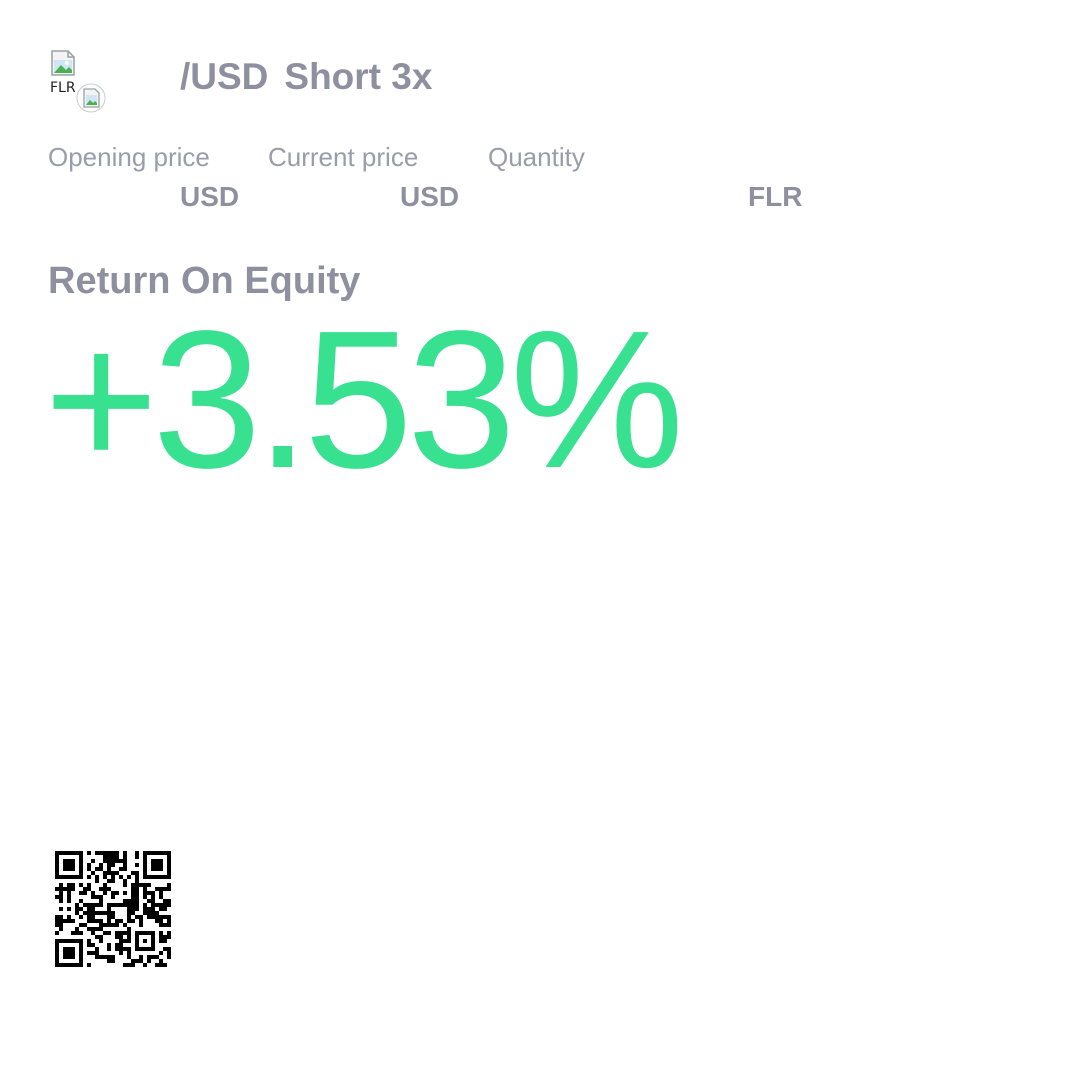 Image resolution: width=1080 pixels, height=1080 pixels. Describe the element at coordinates (536, 157) in the screenshot. I see `quantity-label: Quantity` at that location.